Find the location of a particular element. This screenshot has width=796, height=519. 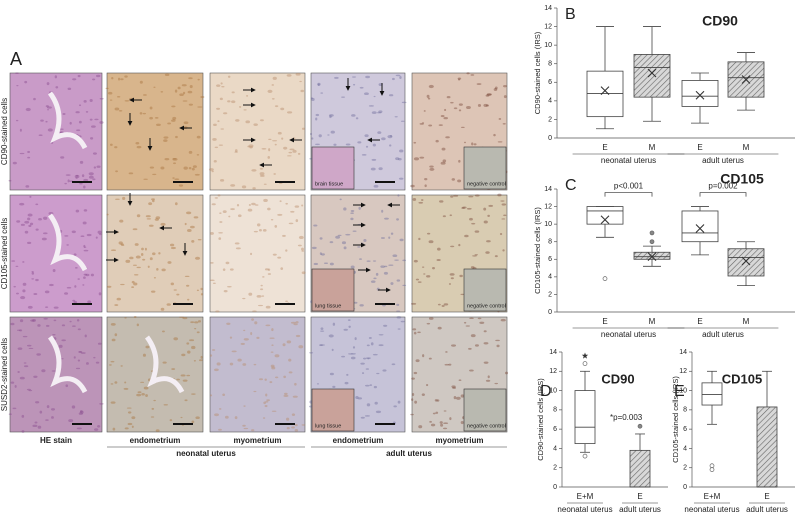

x-tick-label: M is located at coordinates (746, 147).